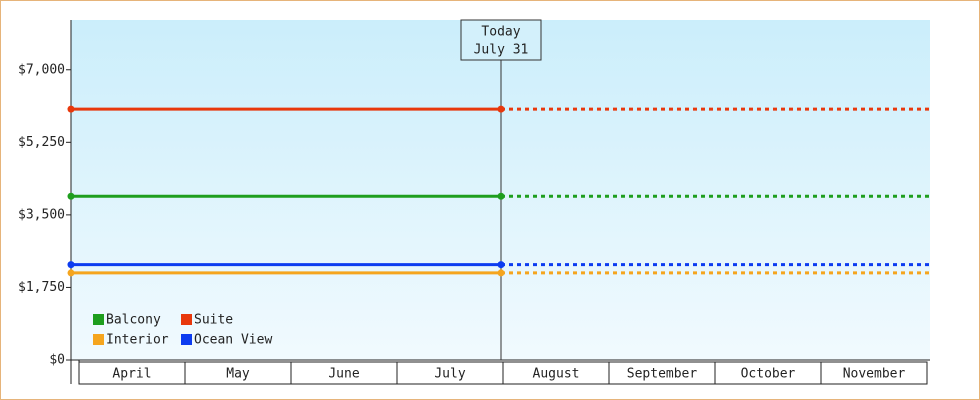 The image size is (980, 400). Describe the element at coordinates (768, 374) in the screenshot. I see `x-tick-label: October` at that location.